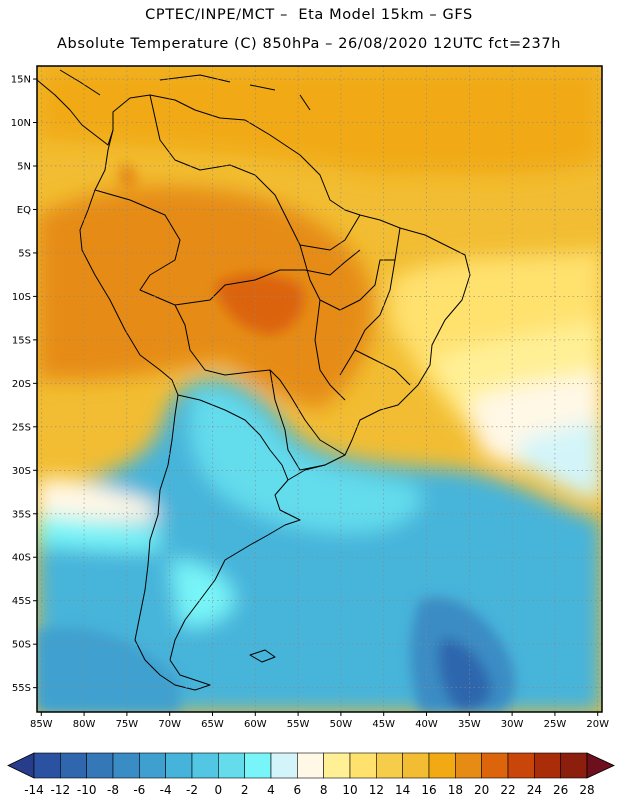 Image resolution: width=618 pixels, height=800 pixels. What do you see at coordinates (341, 724) in the screenshot?
I see `lon-tick-label: 50W` at bounding box center [341, 724].